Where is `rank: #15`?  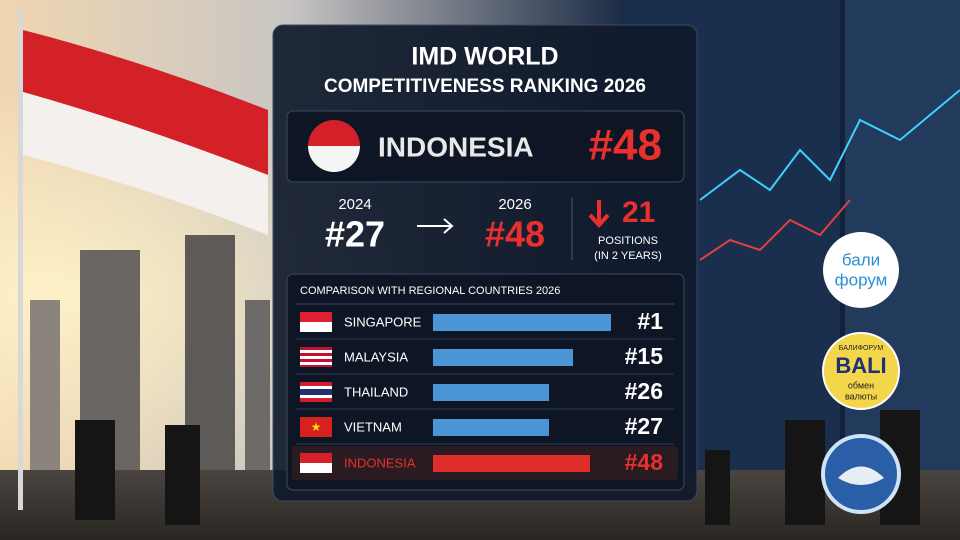 rank: #15 is located at coordinates (644, 356).